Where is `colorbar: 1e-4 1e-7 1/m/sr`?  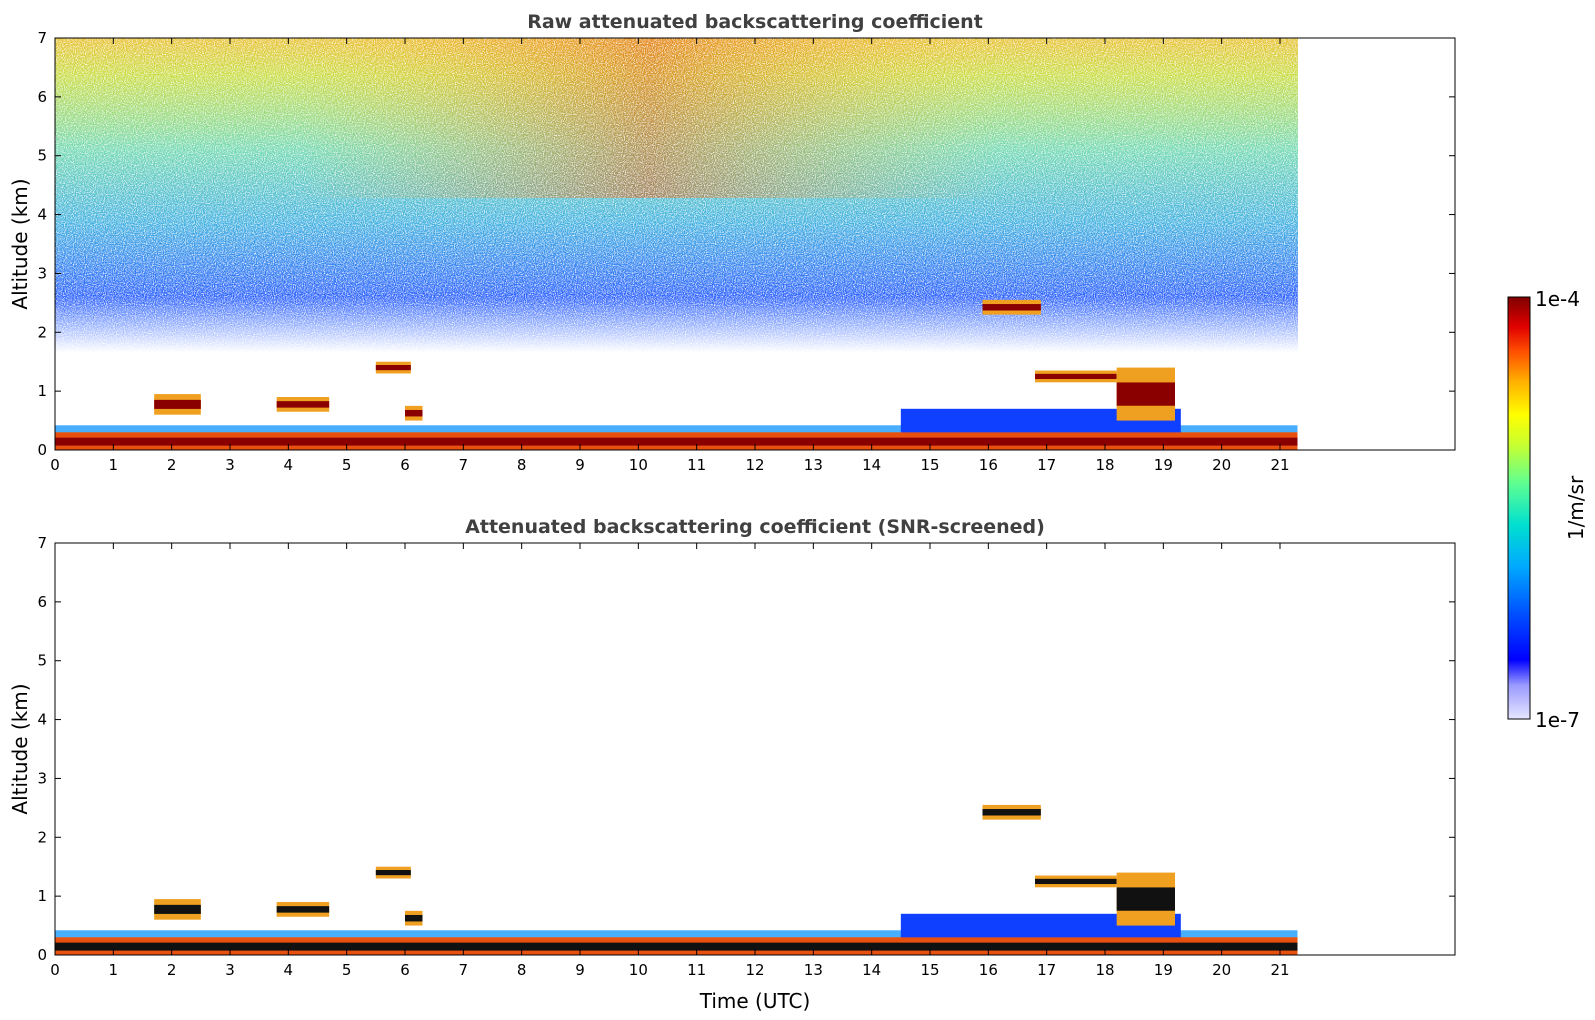
colorbar: 1e-4 1e-7 1/m/sr is located at coordinates (1547, 509).